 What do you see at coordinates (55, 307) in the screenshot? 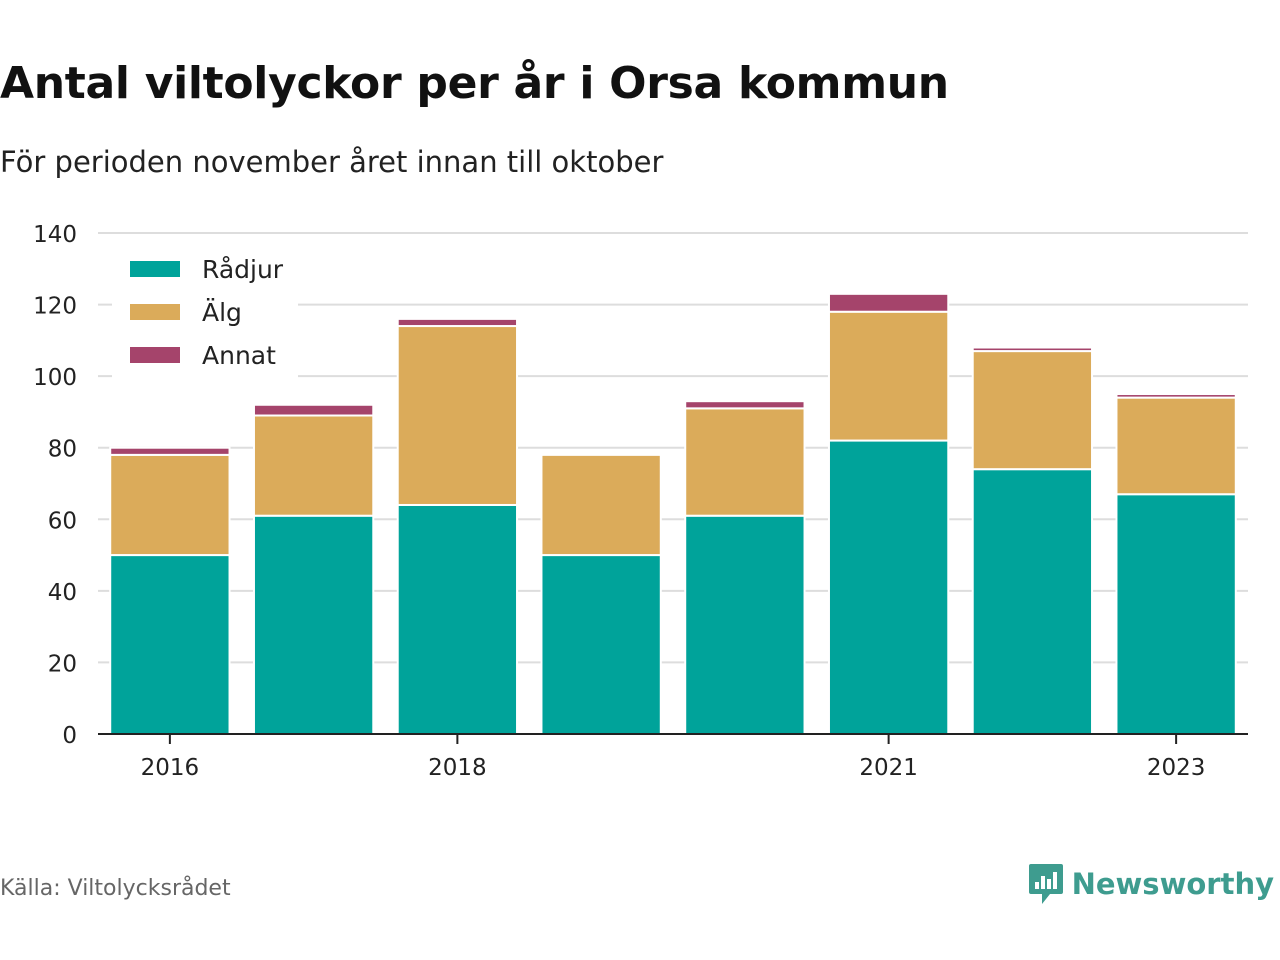
I see `y-tick-label: 120` at bounding box center [55, 307].